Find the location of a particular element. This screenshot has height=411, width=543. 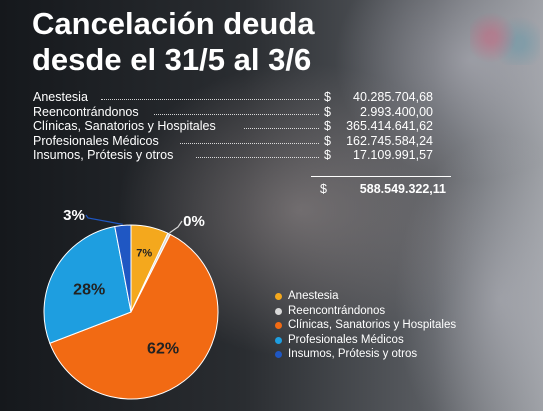

table-row: Profesionales Médicos $ 162.745.584,24 is located at coordinates (243, 141).